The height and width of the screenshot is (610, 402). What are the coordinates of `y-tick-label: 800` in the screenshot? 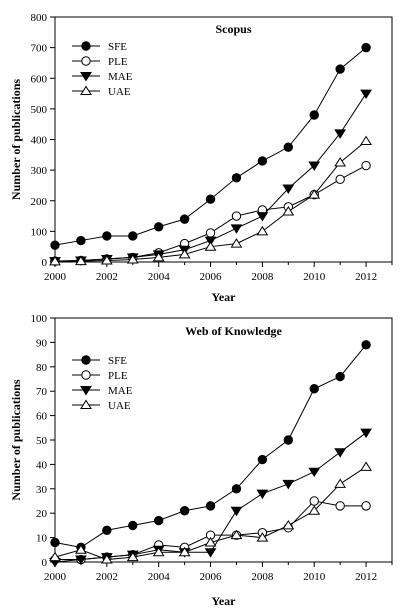 It's located at (39, 18).